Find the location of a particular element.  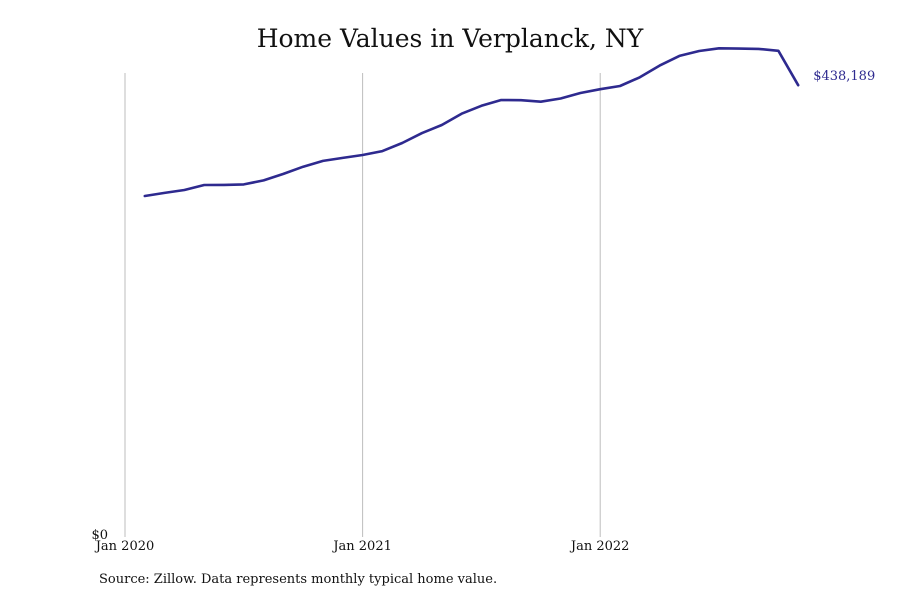

annotation-layer: $438,189 is located at coordinates (844, 76).